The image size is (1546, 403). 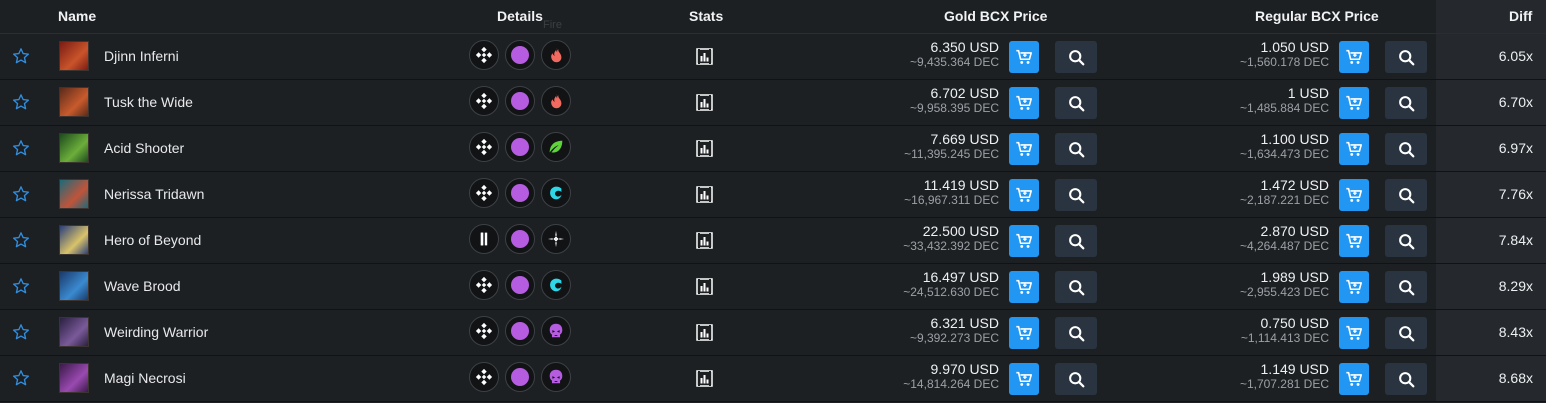 I want to click on regular-bcx-price: 1.472 USD ~2,187.221 DEC, so click(x=1284, y=192).